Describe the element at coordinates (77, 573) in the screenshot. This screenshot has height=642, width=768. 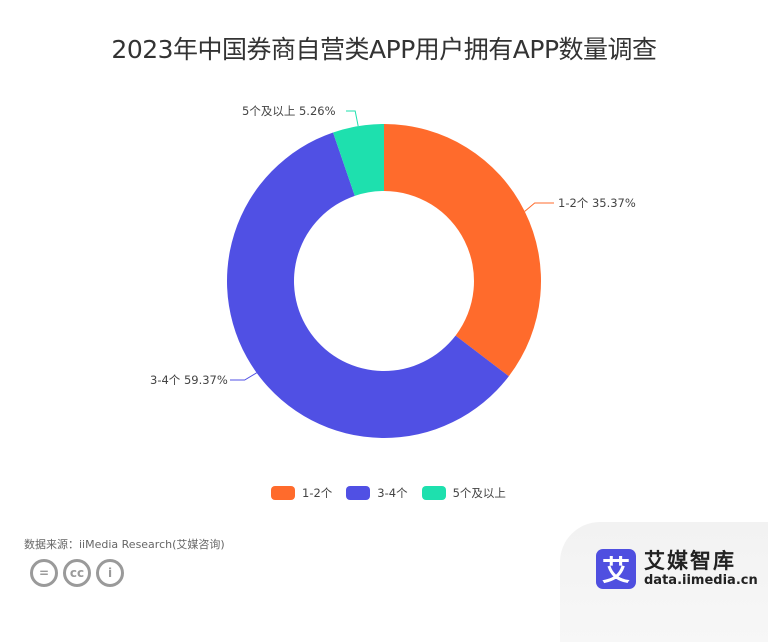
I see `cc-icon: cc` at that location.